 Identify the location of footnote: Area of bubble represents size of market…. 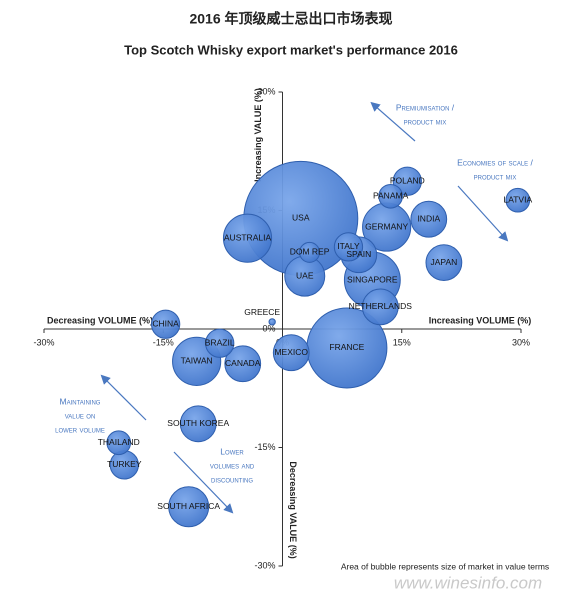
(445, 566).